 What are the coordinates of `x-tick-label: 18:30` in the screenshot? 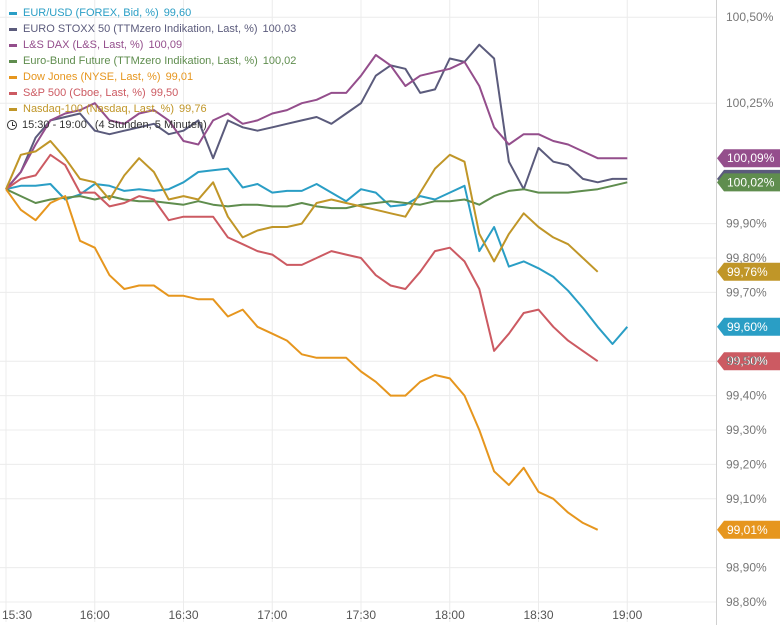 It's located at (538, 615).